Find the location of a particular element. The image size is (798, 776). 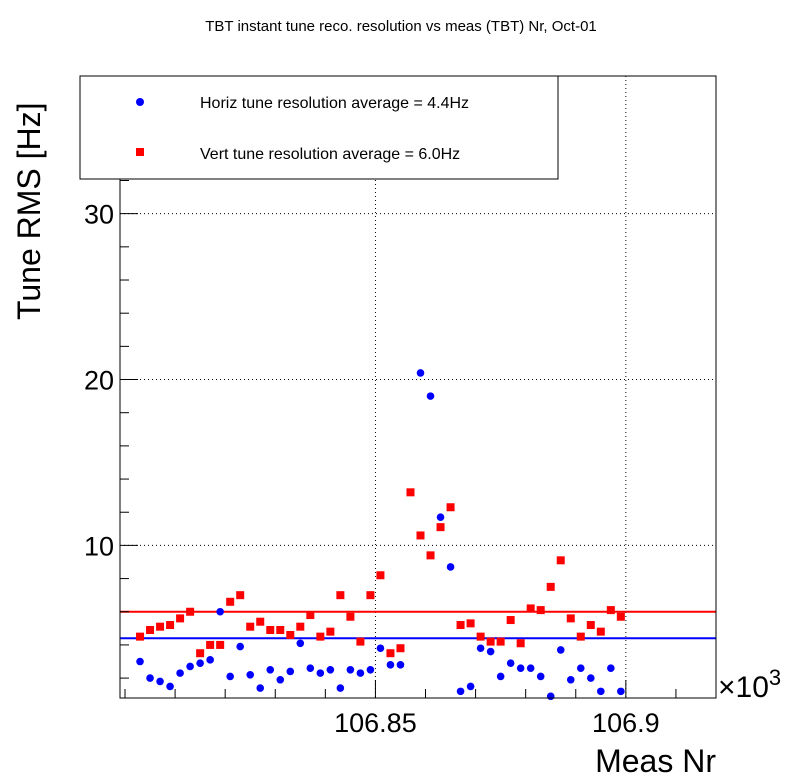

y-tick-labels: 10 20 30 is located at coordinates (99, 381).